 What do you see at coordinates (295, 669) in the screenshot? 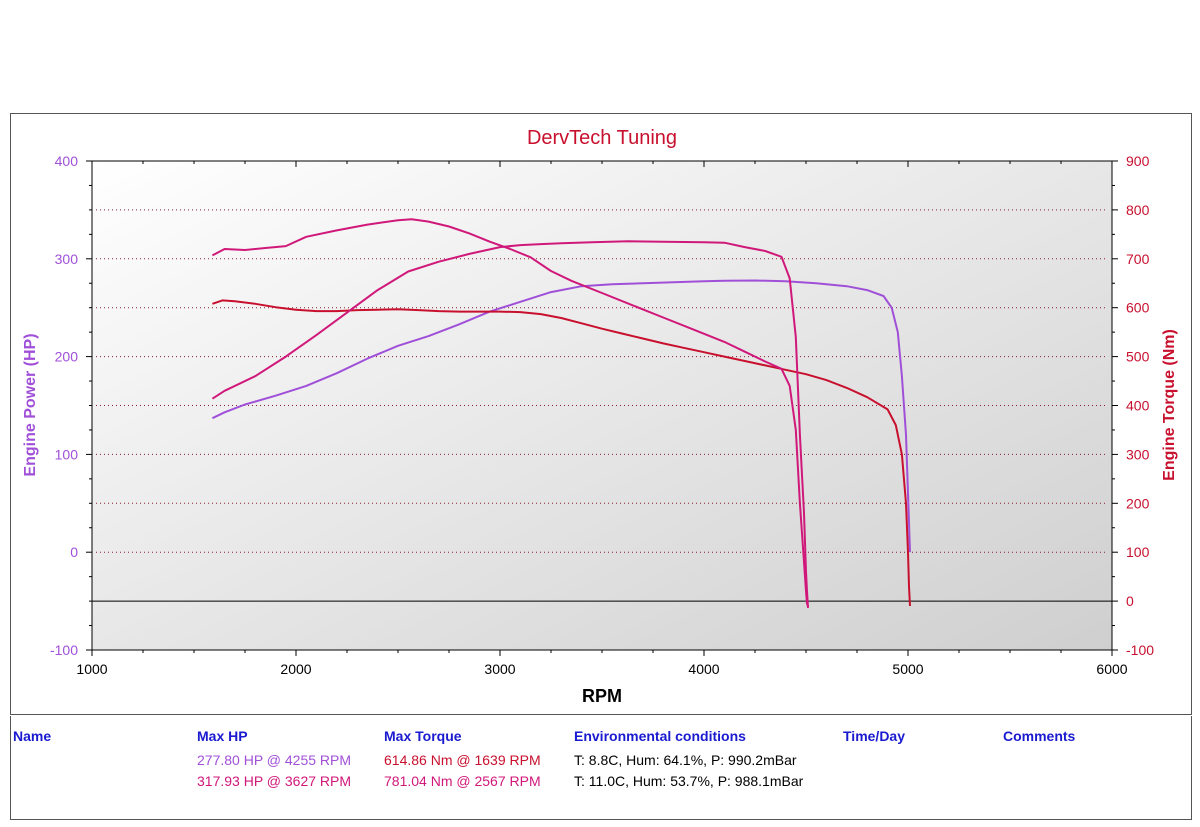
I see `x-tick-label: 2000` at bounding box center [295, 669].